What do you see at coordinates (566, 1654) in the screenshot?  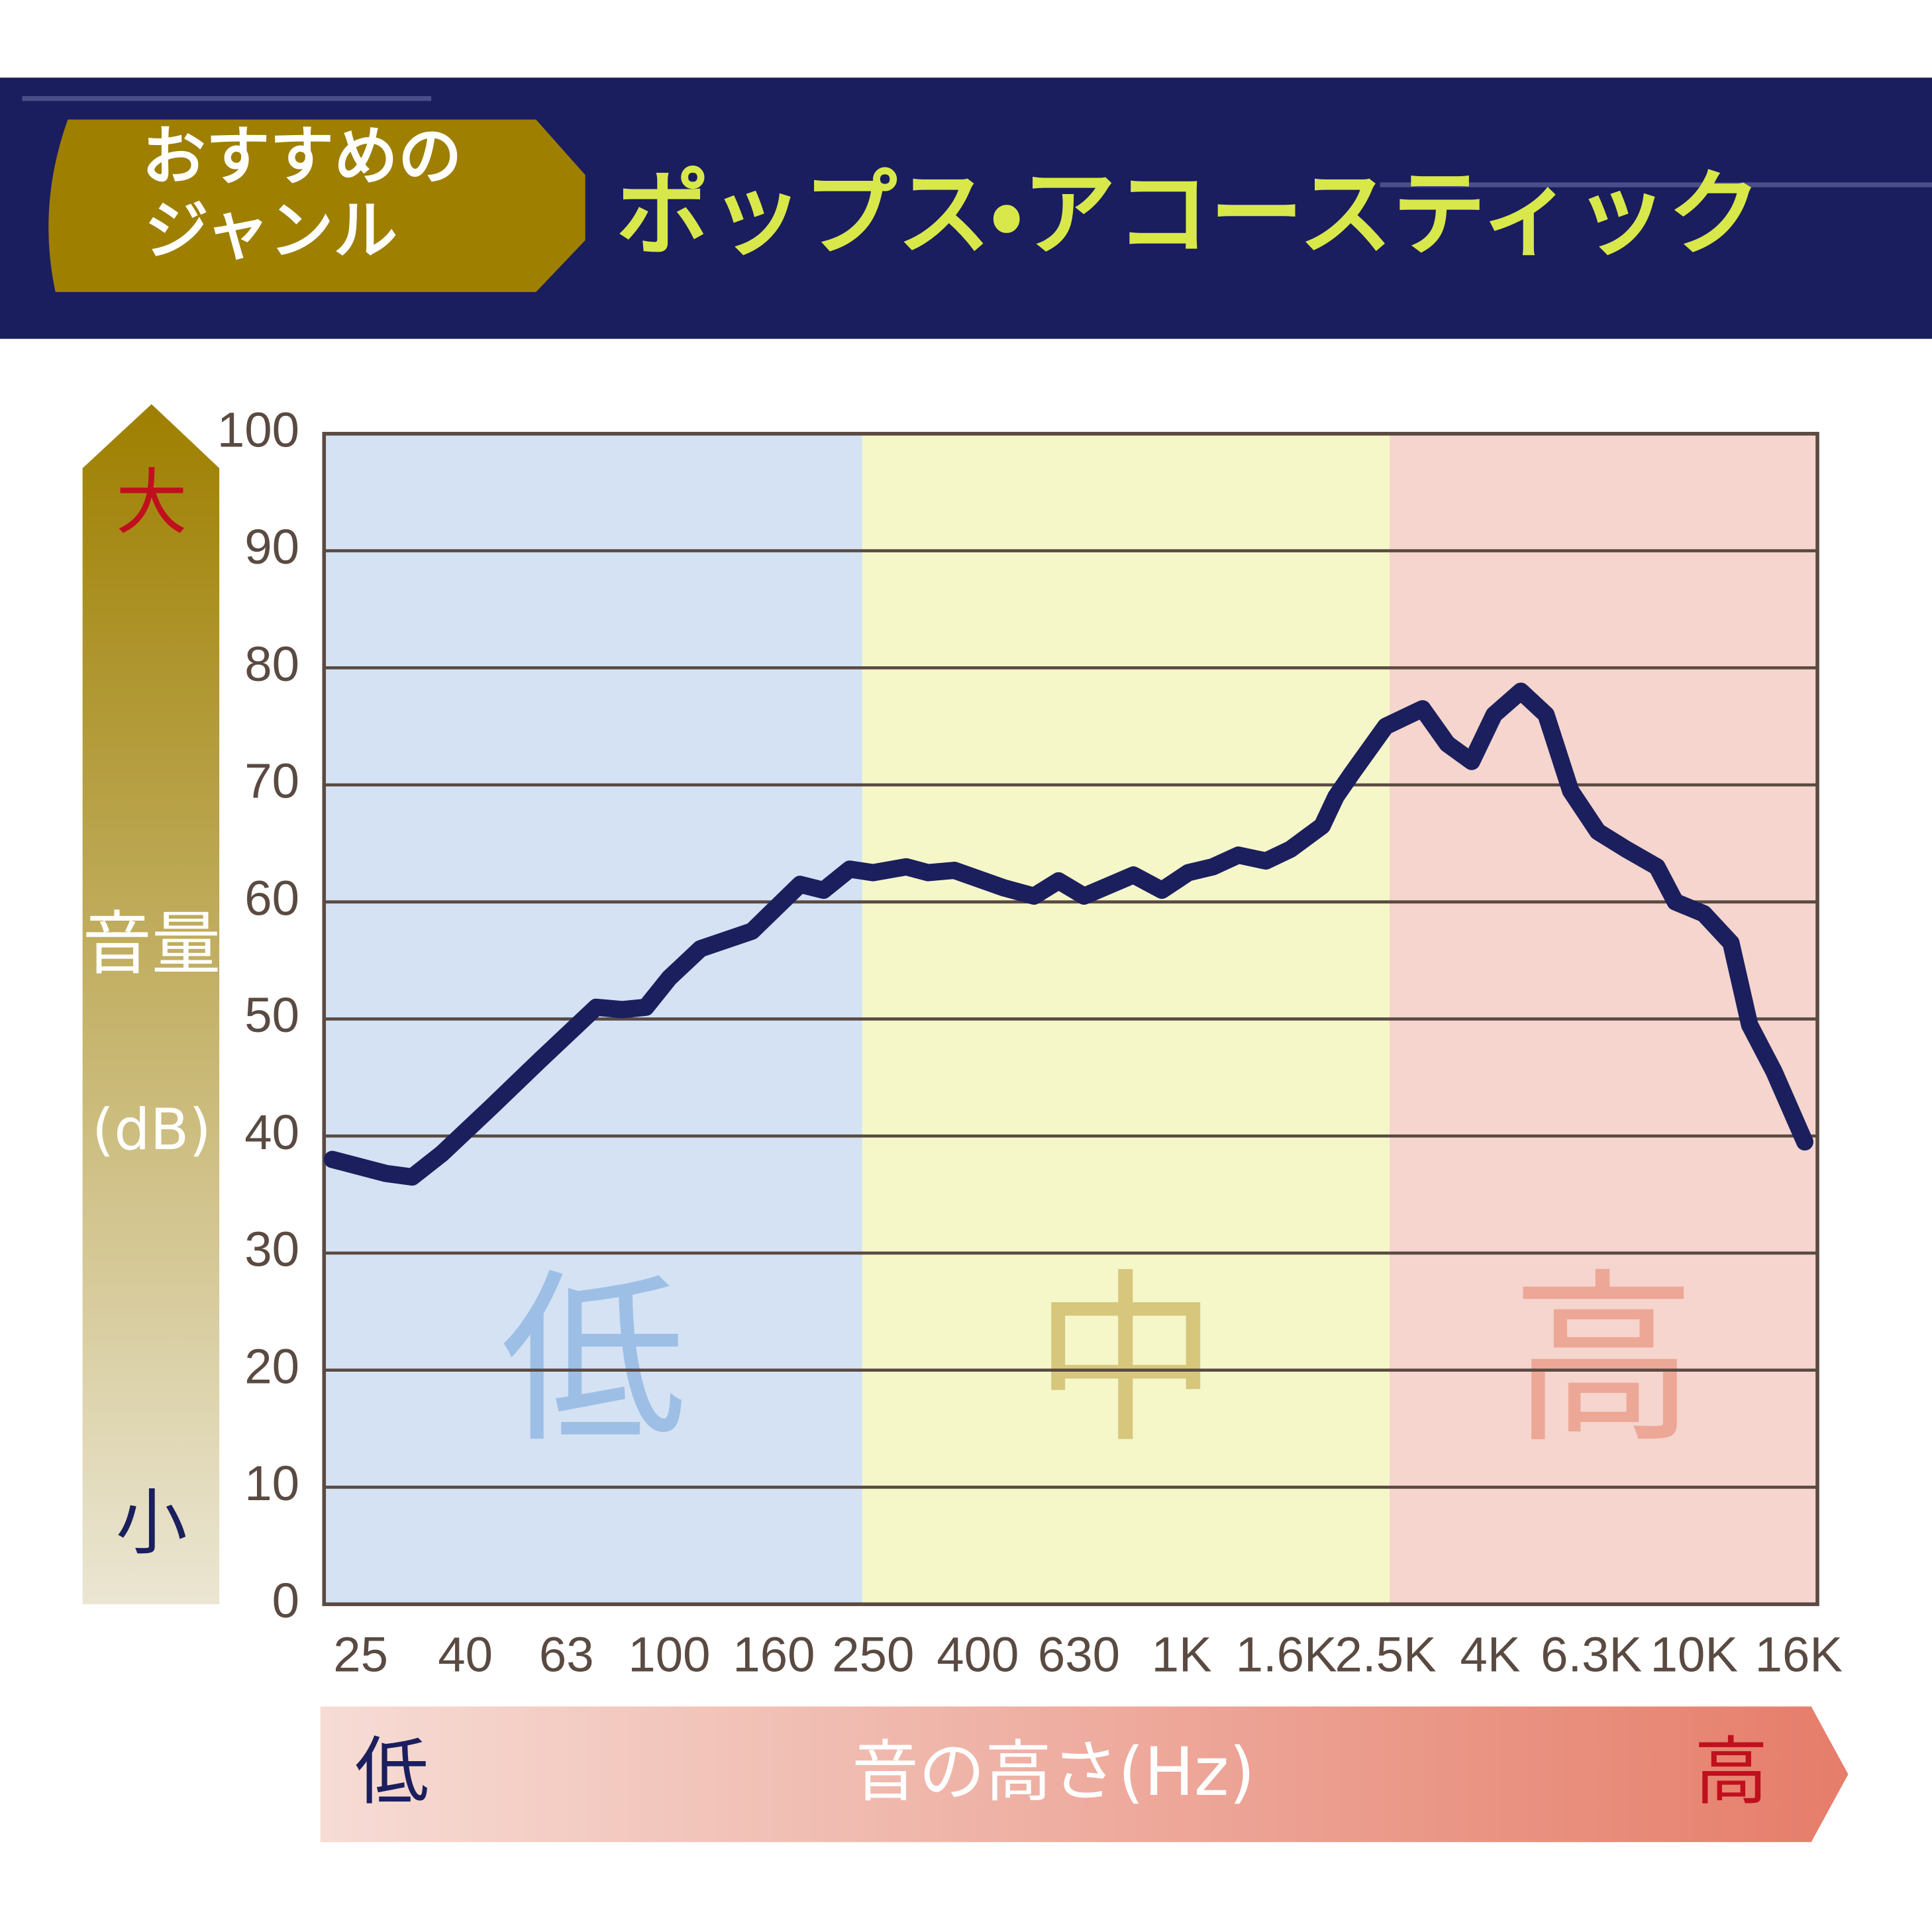 I see `x-tick-label: 63` at bounding box center [566, 1654].